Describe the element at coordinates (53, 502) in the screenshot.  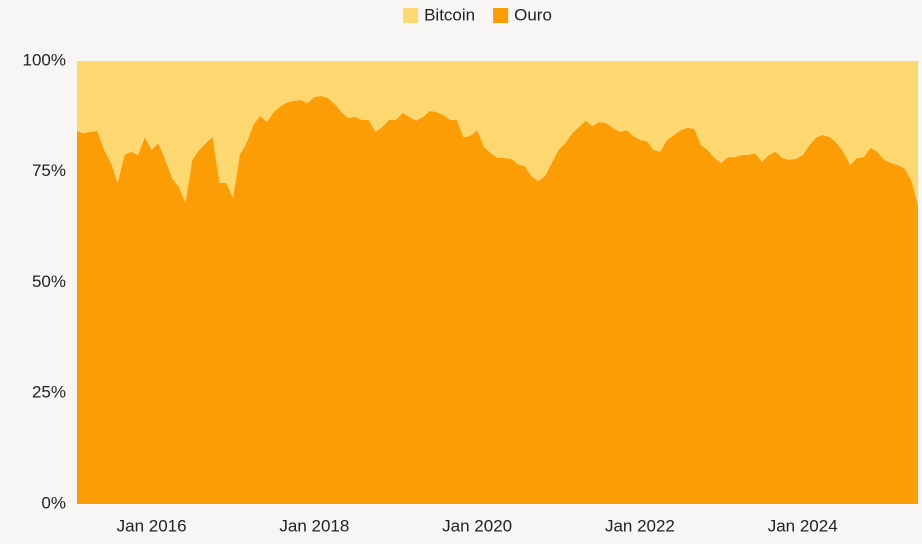
I see `y-tick-label: 0%` at that location.